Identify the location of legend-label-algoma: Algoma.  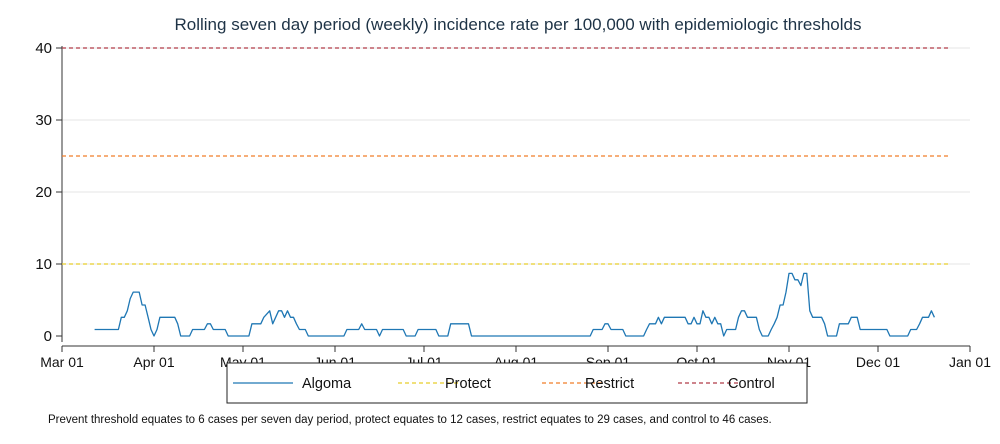
(327, 384).